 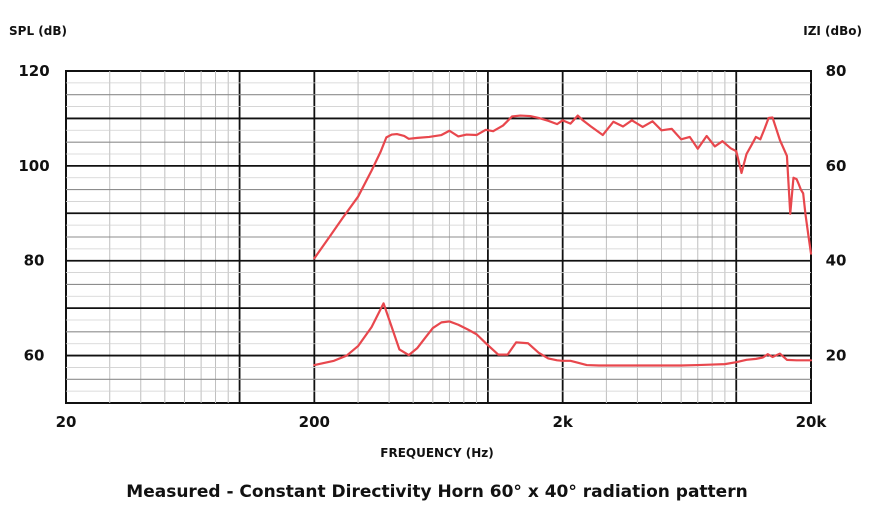 What do you see at coordinates (33, 71) in the screenshot?
I see `left-y-tick-label: 120` at bounding box center [33, 71].